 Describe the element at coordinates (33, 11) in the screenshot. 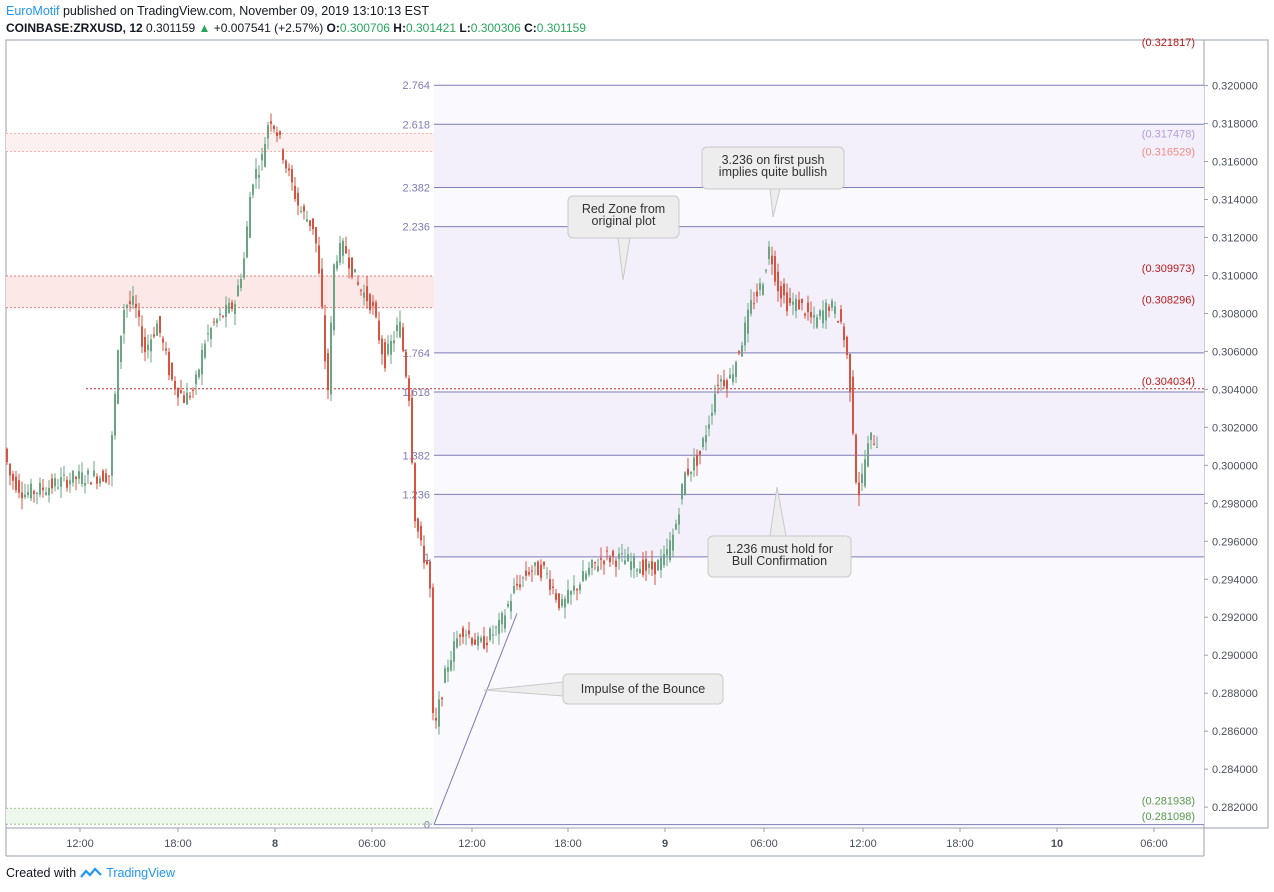

I see `author-link: EuroMotif` at that location.